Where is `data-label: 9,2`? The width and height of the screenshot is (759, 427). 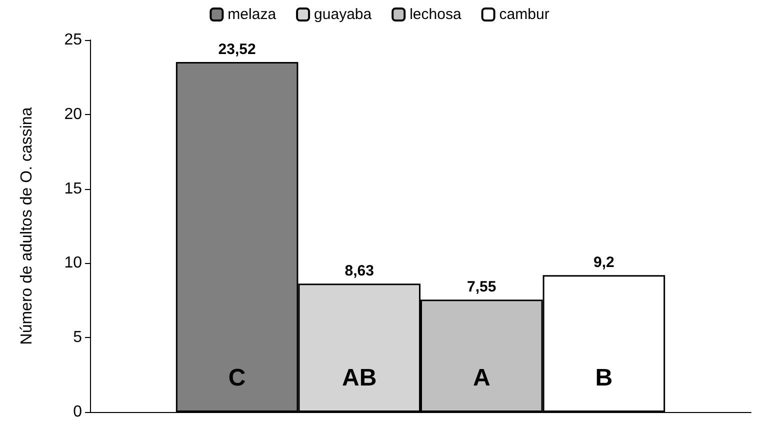 data-label: 9,2 is located at coordinates (604, 263).